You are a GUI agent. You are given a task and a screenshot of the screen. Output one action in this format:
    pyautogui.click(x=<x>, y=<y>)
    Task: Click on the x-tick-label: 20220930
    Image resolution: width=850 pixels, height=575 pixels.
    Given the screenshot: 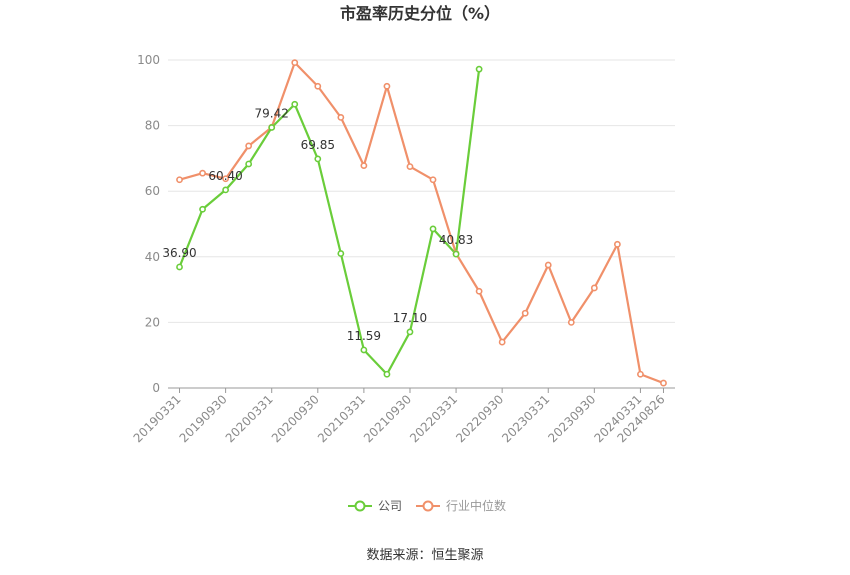 What is the action you would take?
    pyautogui.click(x=479, y=418)
    